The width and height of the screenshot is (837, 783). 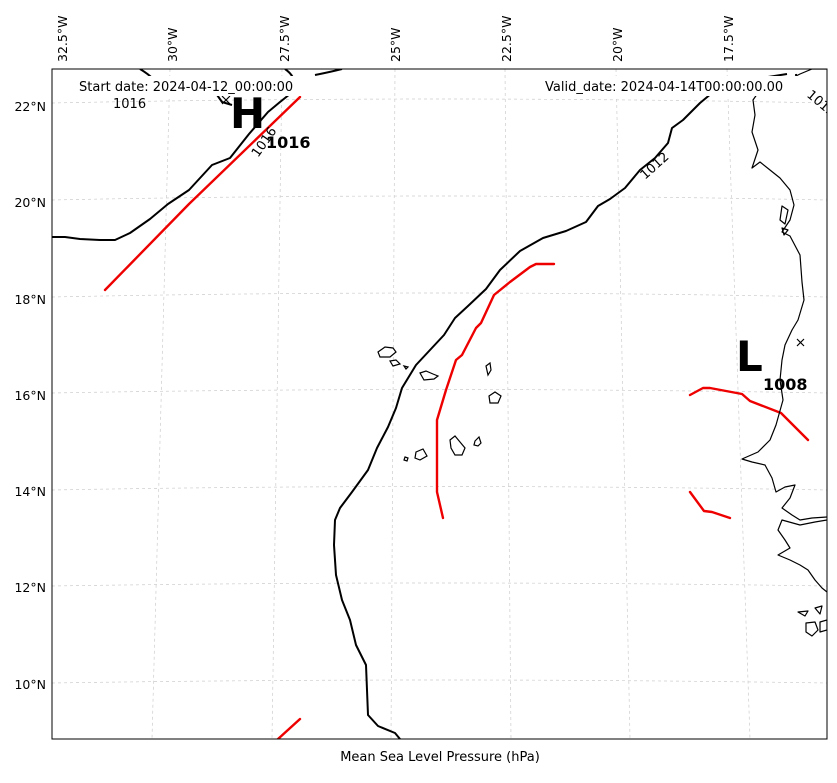 I want to click on front-east-lower, so click(x=710, y=505).